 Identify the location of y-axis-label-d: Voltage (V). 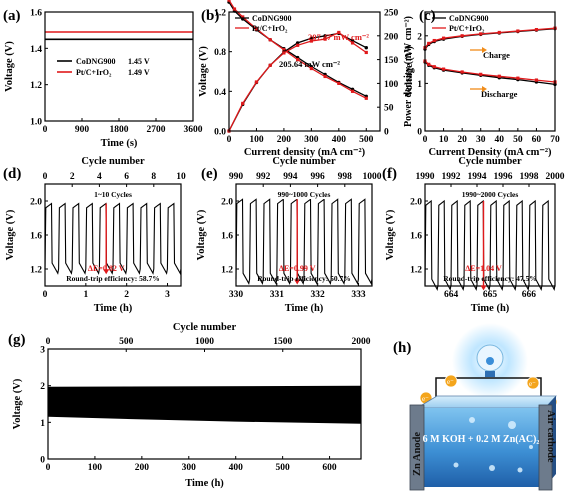
(10, 234).